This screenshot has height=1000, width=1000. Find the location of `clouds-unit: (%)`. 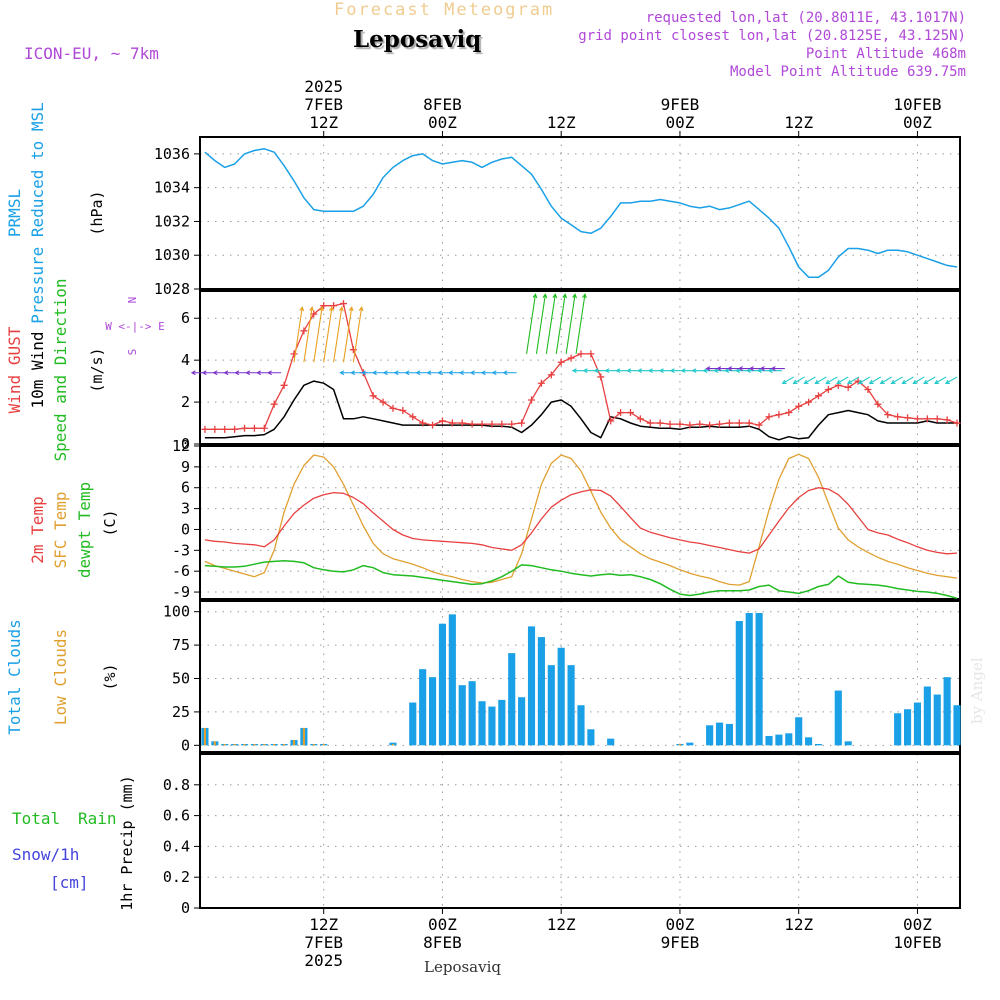

clouds-unit: (%) is located at coordinates (110, 676).